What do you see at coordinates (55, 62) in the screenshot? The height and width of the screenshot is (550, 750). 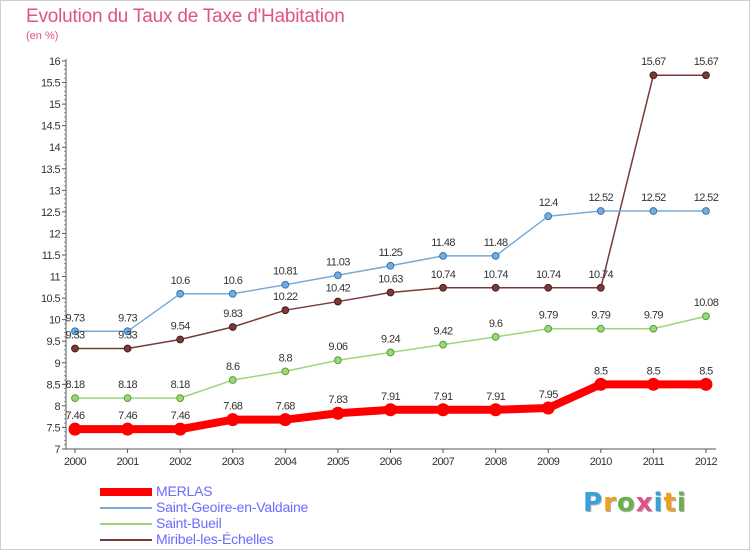 I see `y-tick-label: 16` at bounding box center [55, 62].